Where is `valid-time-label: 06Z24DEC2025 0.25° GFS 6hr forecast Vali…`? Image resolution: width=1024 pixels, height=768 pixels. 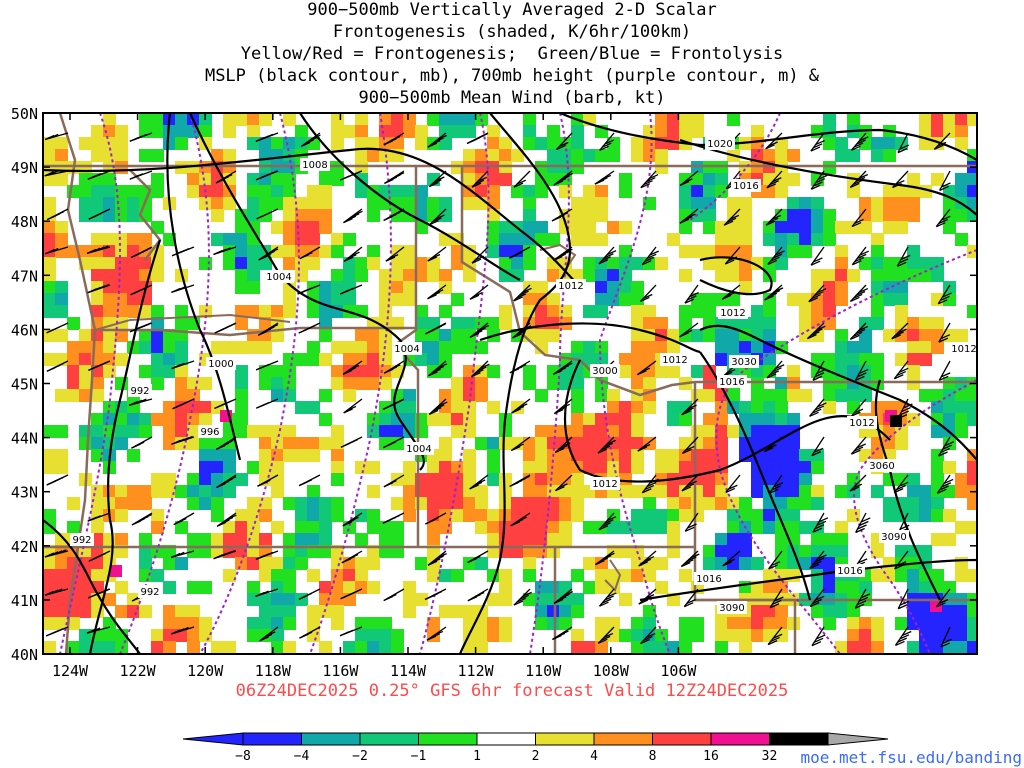 valid-time-label: 06Z24DEC2025 0.25° GFS 6hr forecast Vali… is located at coordinates (512, 691).